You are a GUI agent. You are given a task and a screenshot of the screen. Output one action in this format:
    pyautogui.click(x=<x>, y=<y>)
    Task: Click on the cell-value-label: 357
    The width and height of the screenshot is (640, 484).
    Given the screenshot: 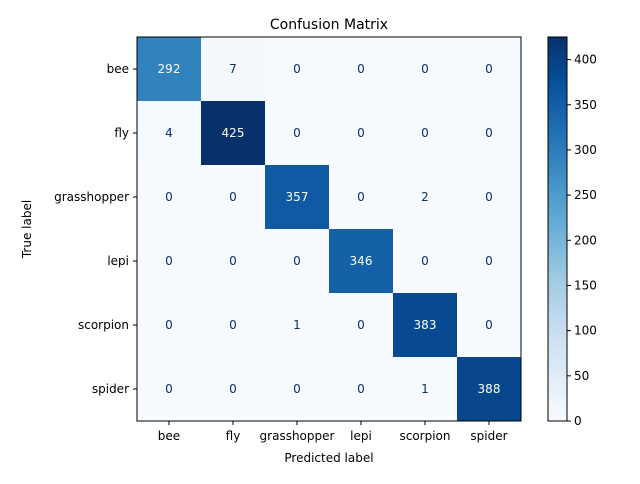 What is the action you would take?
    pyautogui.click(x=297, y=197)
    